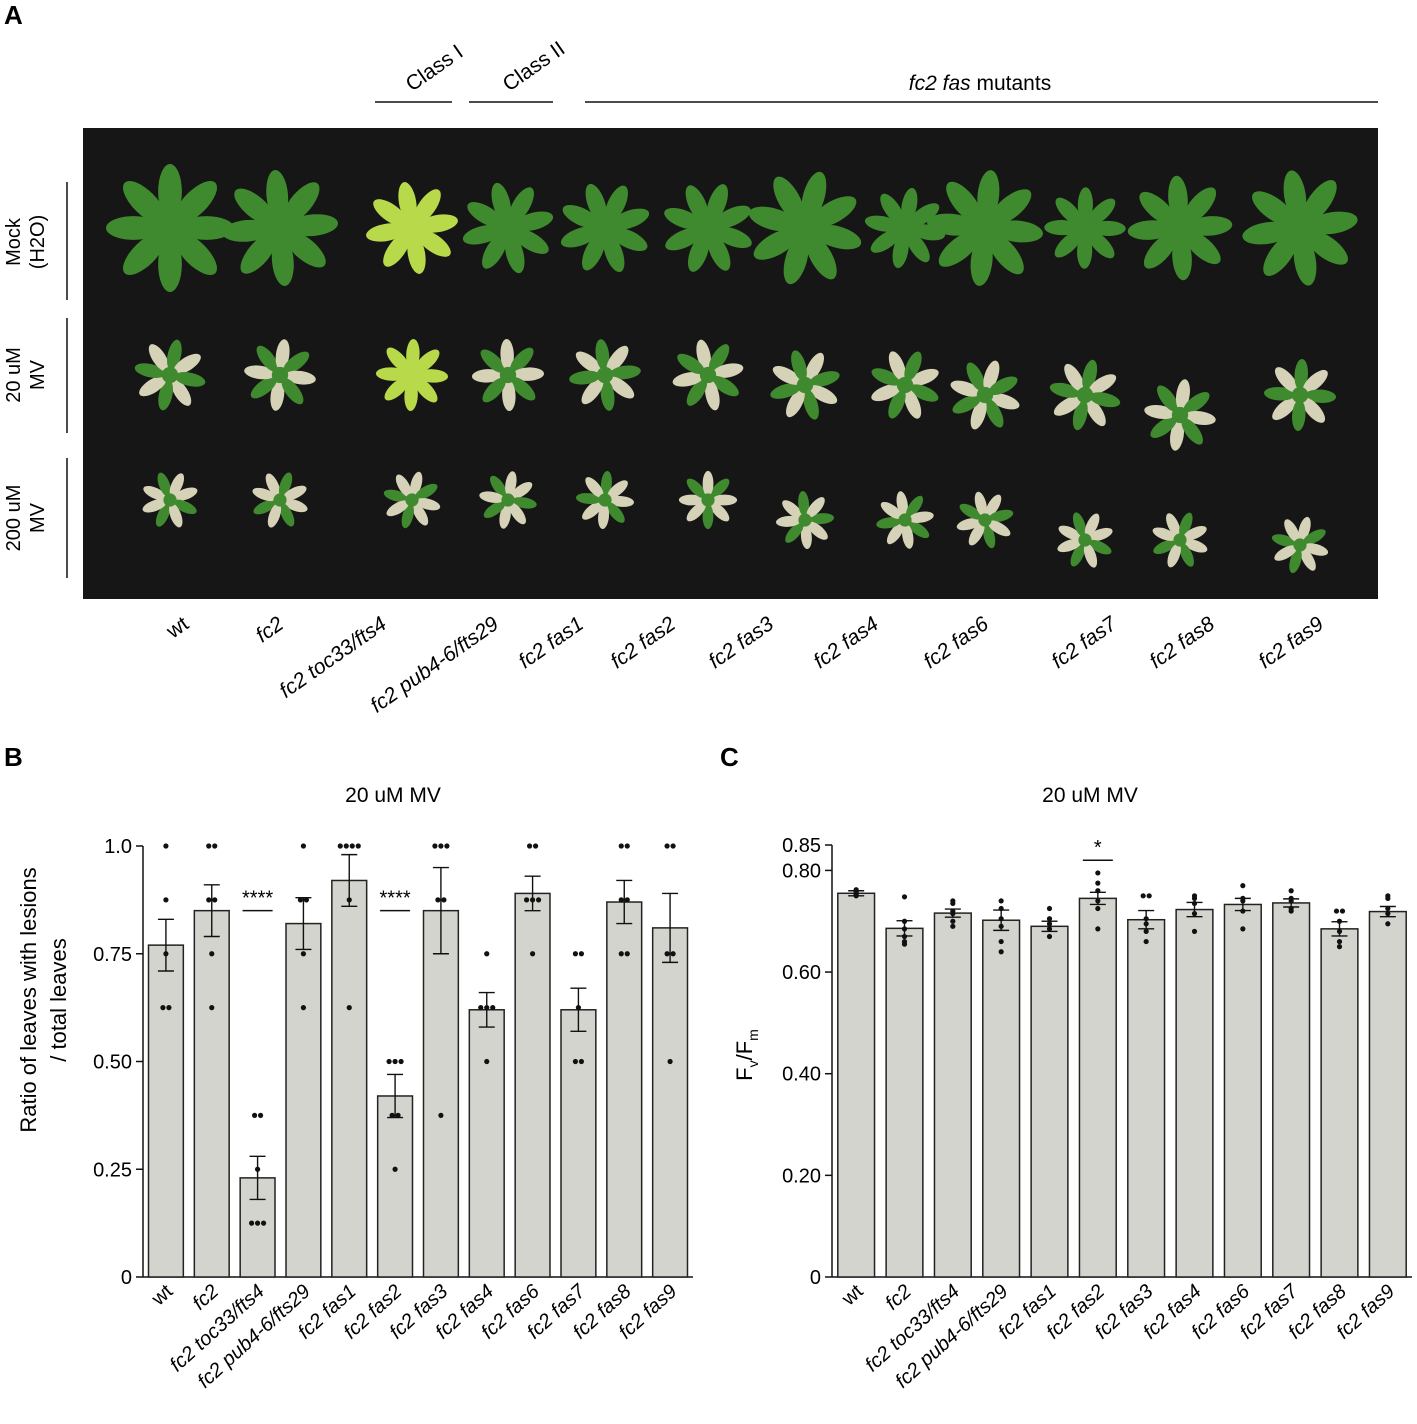 Image resolution: width=1417 pixels, height=1424 pixels. I want to click on row-label-mock-2: (H2O), so click(38, 242).